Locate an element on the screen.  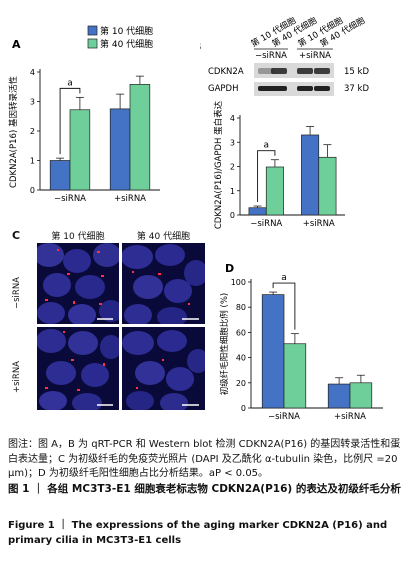
panel-a-xtick-label-0: −siRNA is located at coordinates (70, 199).